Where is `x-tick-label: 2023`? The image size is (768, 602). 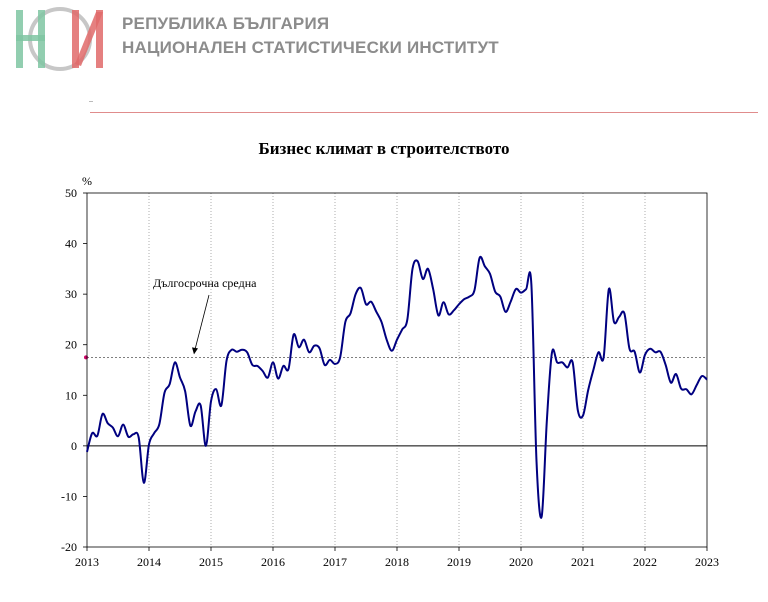
x-tick-label: 2023 is located at coordinates (707, 562).